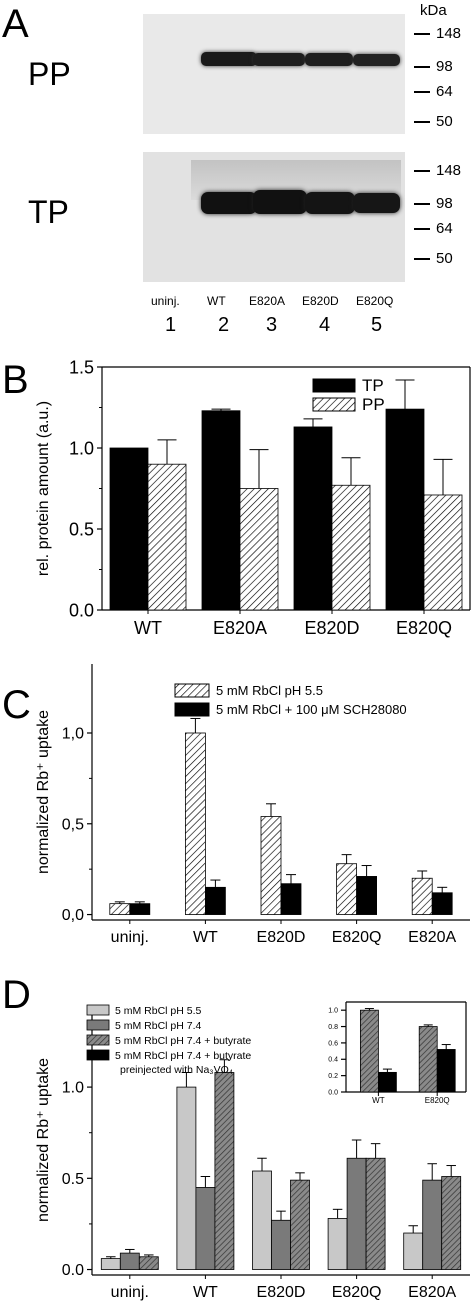 The width and height of the screenshot is (475, 1309). Describe the element at coordinates (224, 325) in the screenshot. I see `lane-number: 2` at that location.